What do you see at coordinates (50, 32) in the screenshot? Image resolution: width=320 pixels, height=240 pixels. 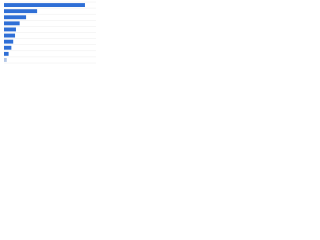 I see `chart` at bounding box center [50, 32].